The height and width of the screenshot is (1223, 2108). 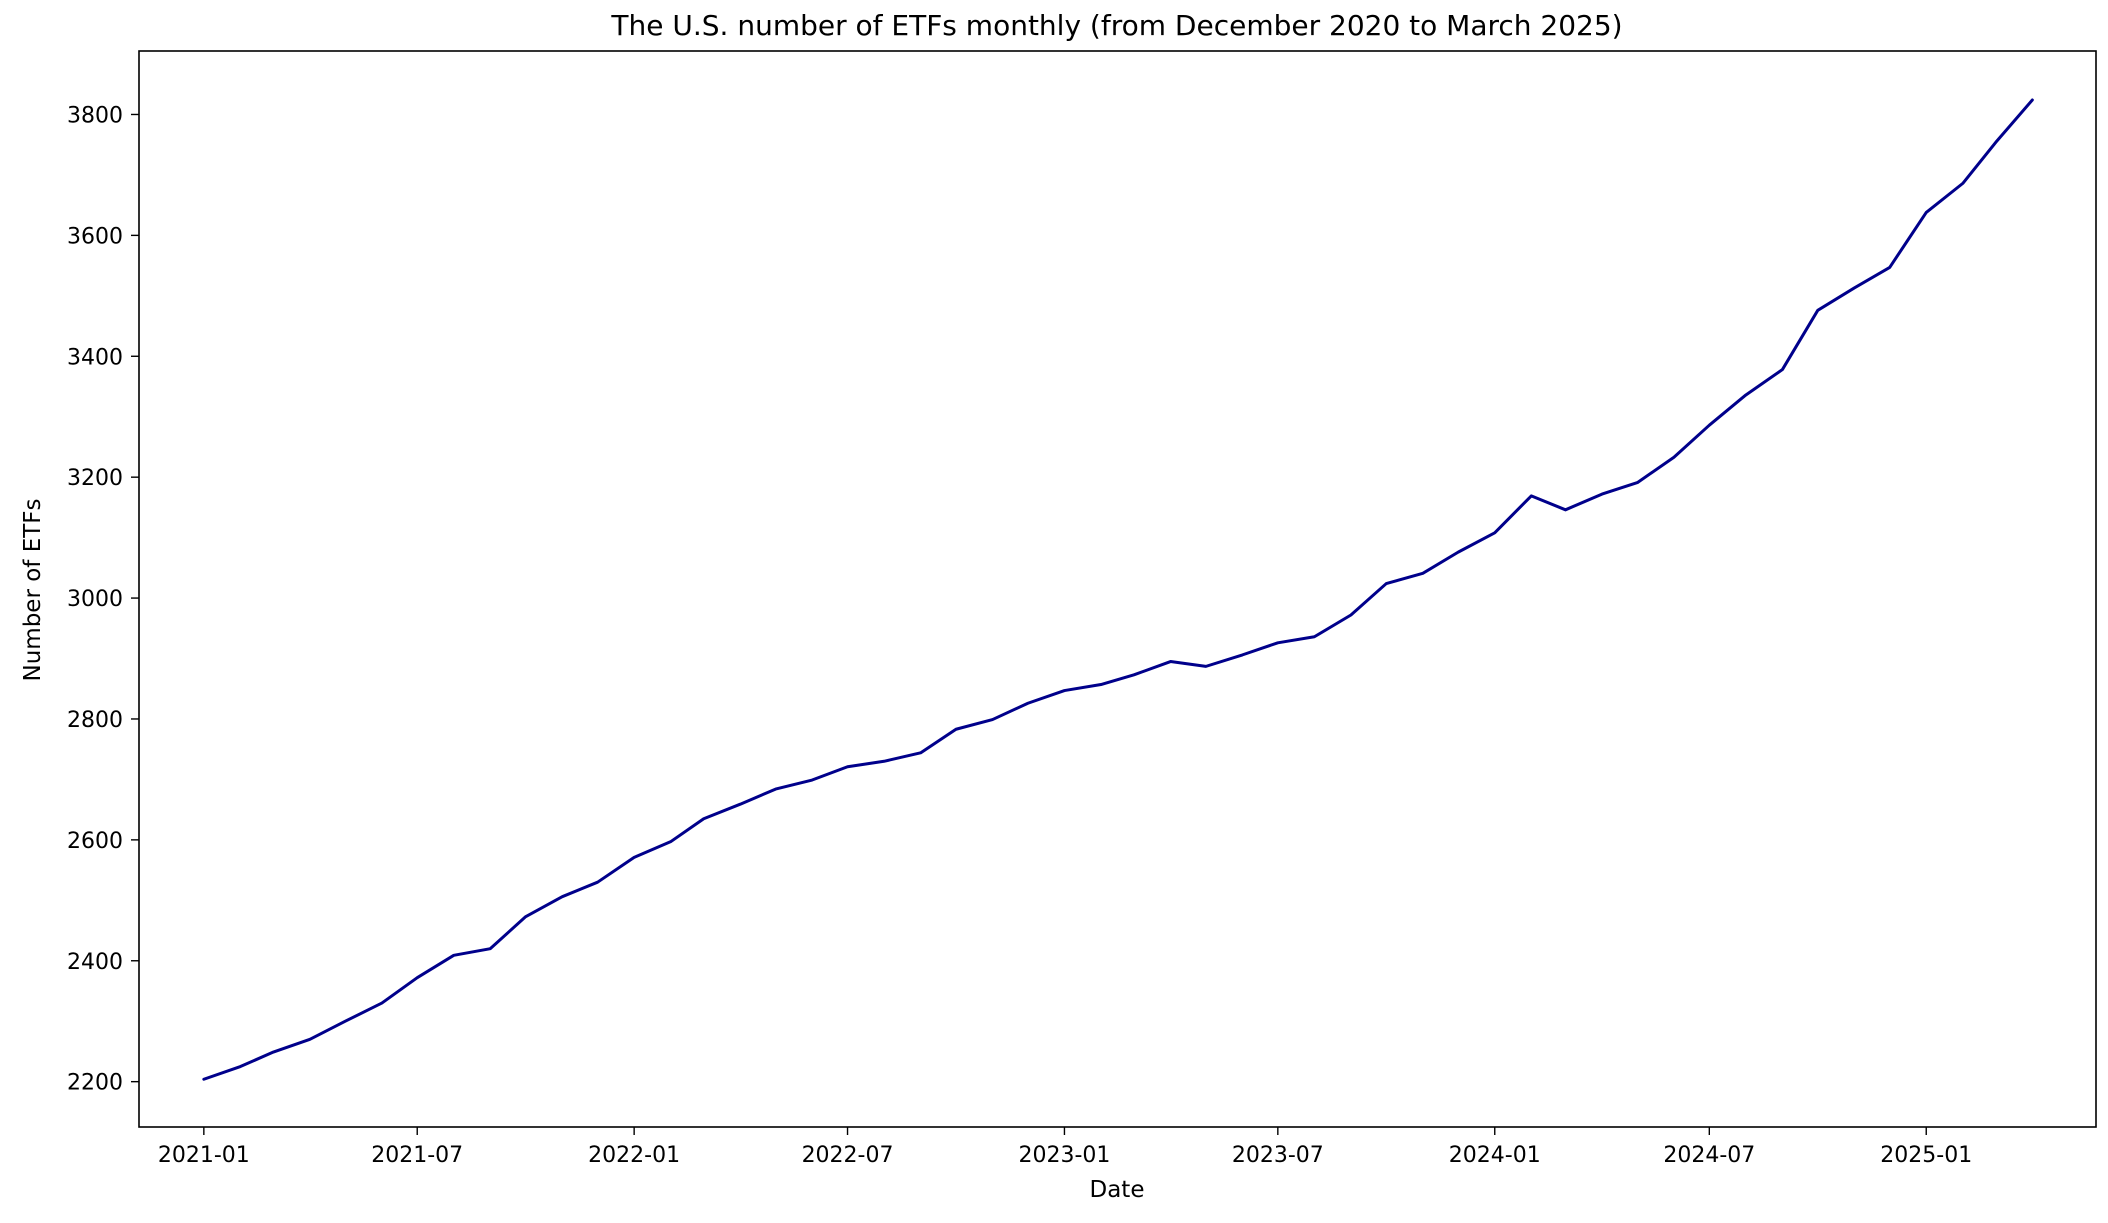 I want to click on y-tick-label: 2200, so click(x=95, y=1083).